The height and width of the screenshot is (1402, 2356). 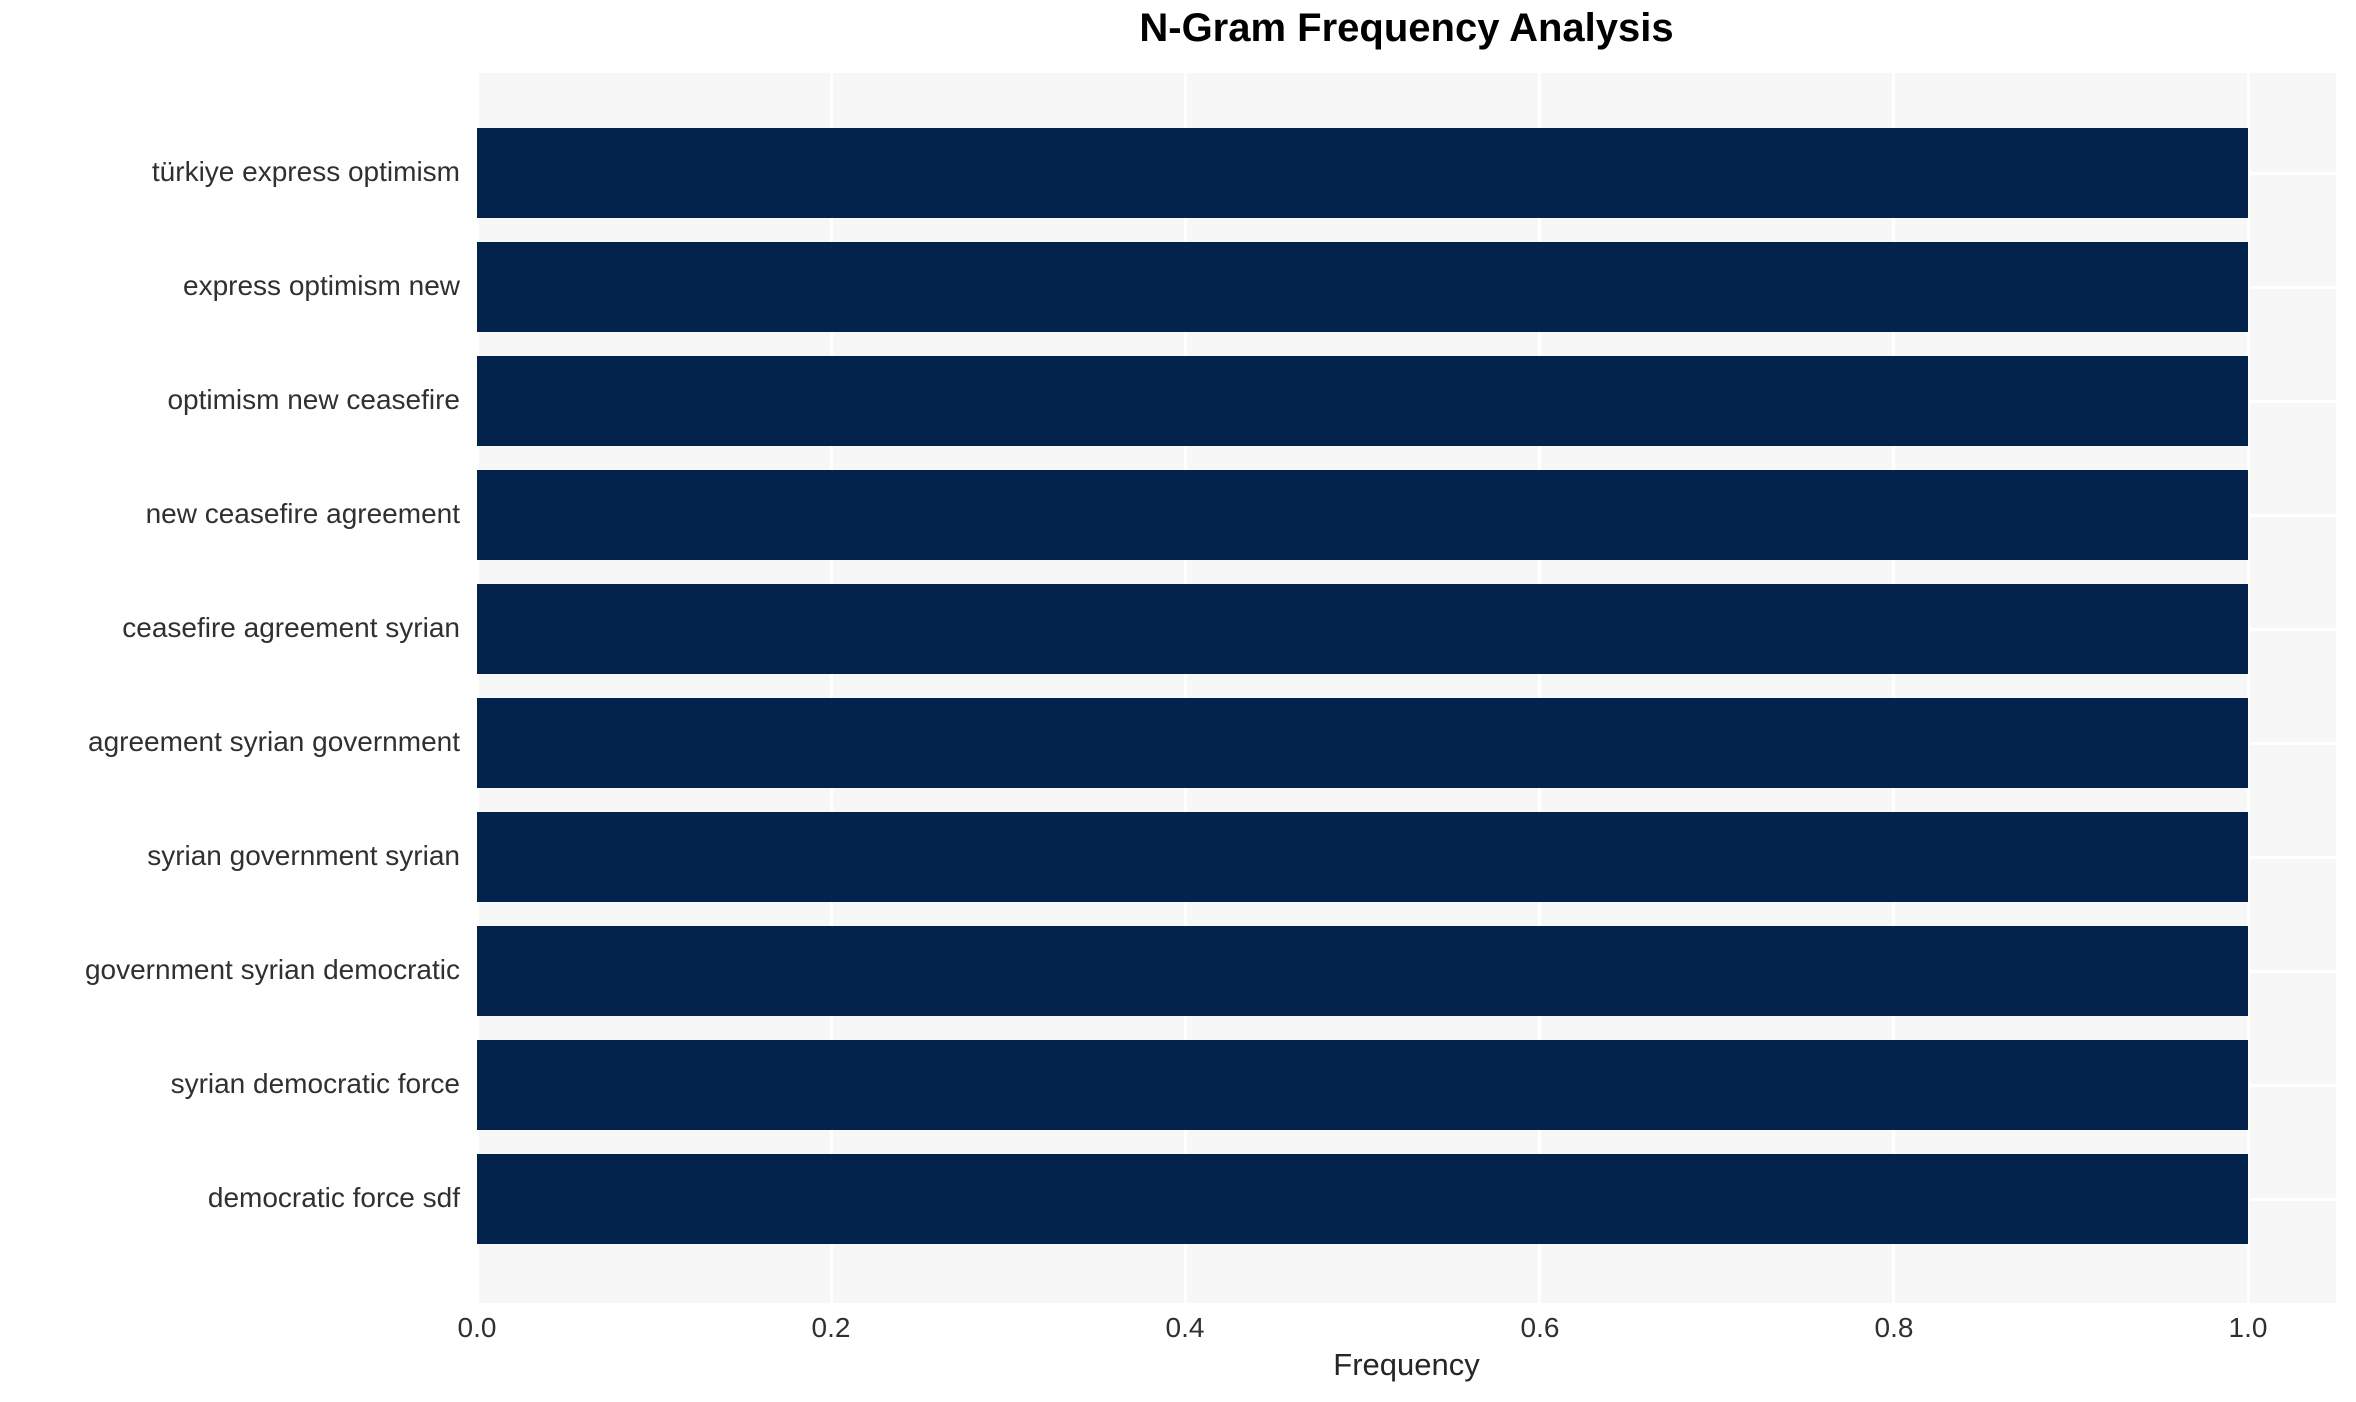 I want to click on x-tick-label: 0.2, so click(x=831, y=1327).